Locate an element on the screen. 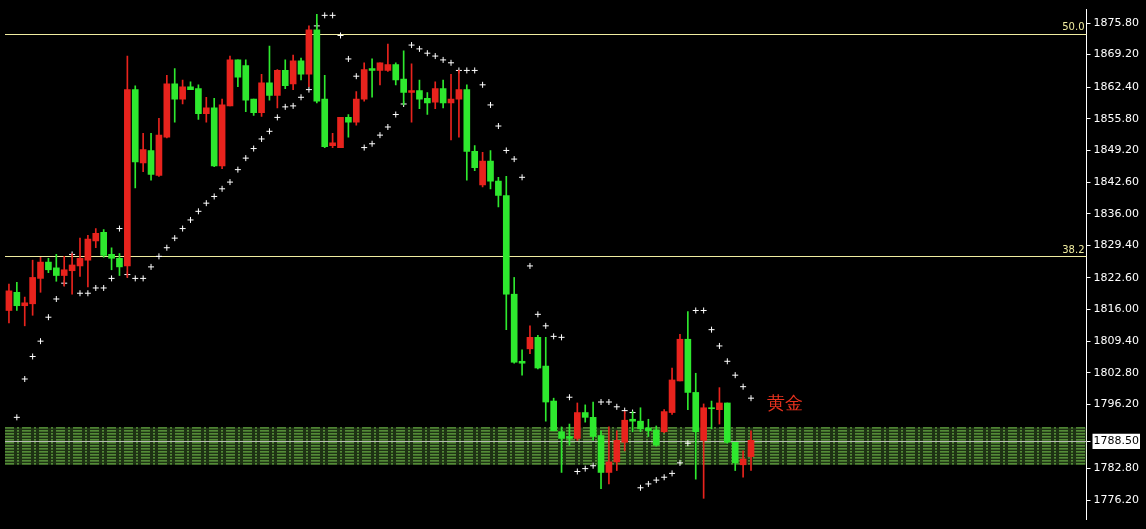 The image size is (1146, 529). y-tick-label: 1788.50 is located at coordinates (1116, 441).